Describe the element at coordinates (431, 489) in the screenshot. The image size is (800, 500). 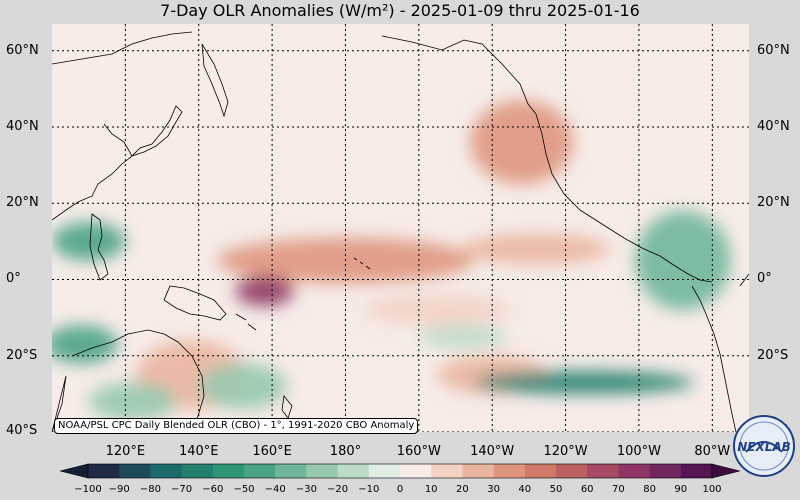
I see `colorbar-tick: 10` at that location.